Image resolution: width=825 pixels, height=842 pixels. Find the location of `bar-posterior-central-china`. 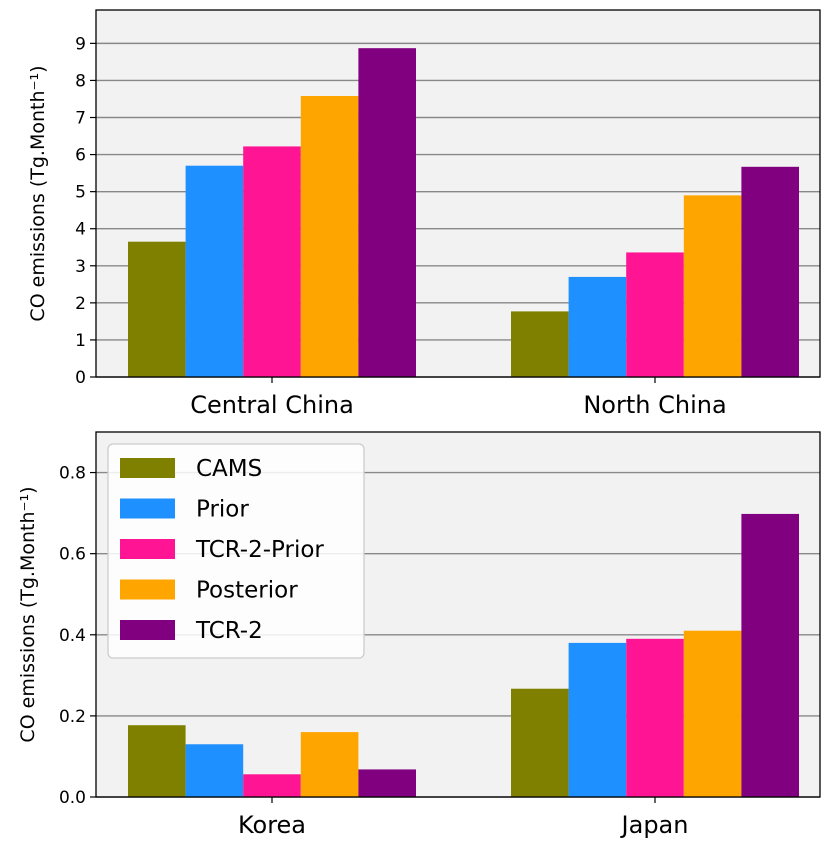

bar-posterior-central-china is located at coordinates (329, 237).